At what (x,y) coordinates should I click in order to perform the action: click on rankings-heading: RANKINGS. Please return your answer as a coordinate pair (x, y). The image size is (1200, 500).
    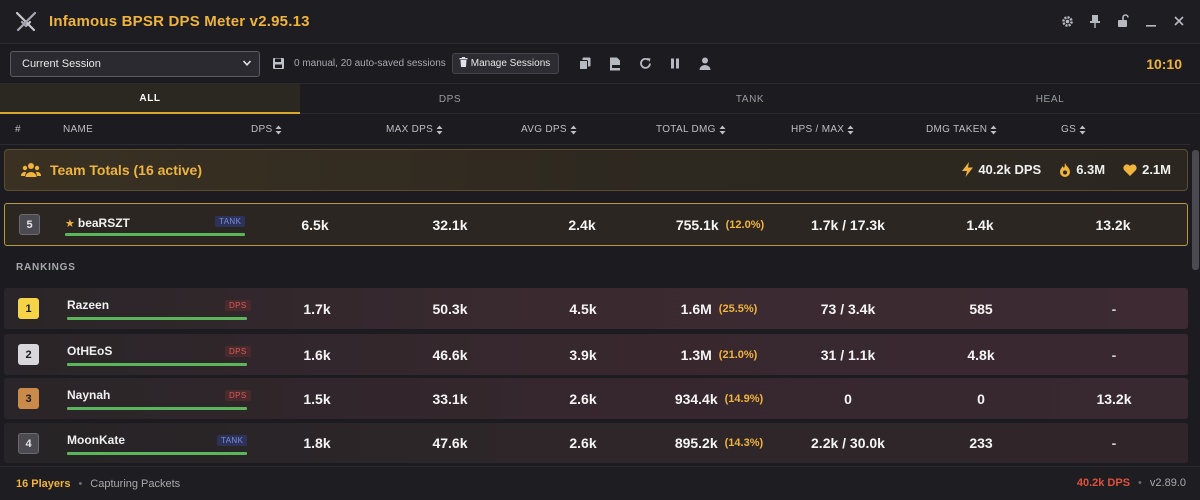
    Looking at the image, I should click on (46, 267).